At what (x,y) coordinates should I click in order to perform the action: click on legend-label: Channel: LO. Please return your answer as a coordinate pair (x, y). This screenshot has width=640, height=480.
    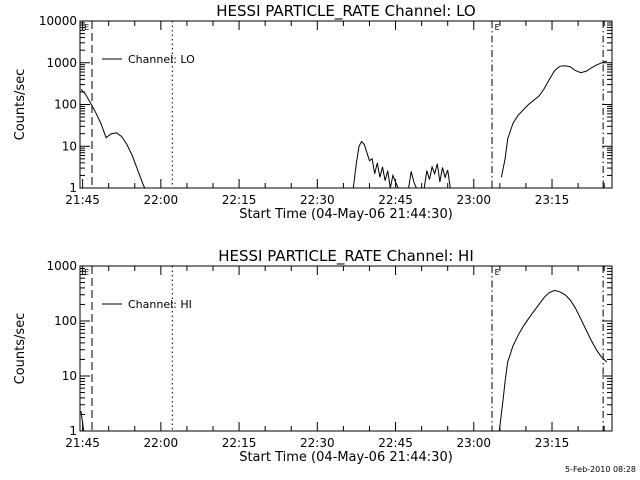
    Looking at the image, I should click on (161, 59).